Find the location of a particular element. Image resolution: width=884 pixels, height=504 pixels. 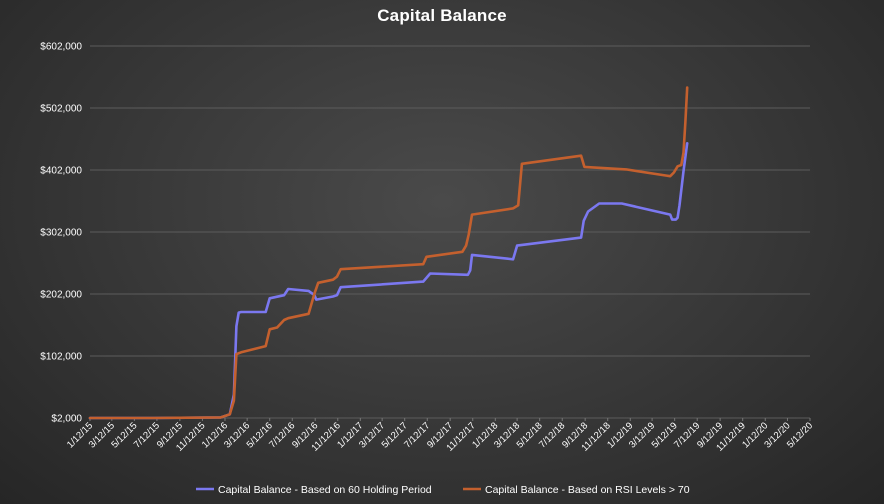

y-tick-label: $402,000 is located at coordinates (61, 171).